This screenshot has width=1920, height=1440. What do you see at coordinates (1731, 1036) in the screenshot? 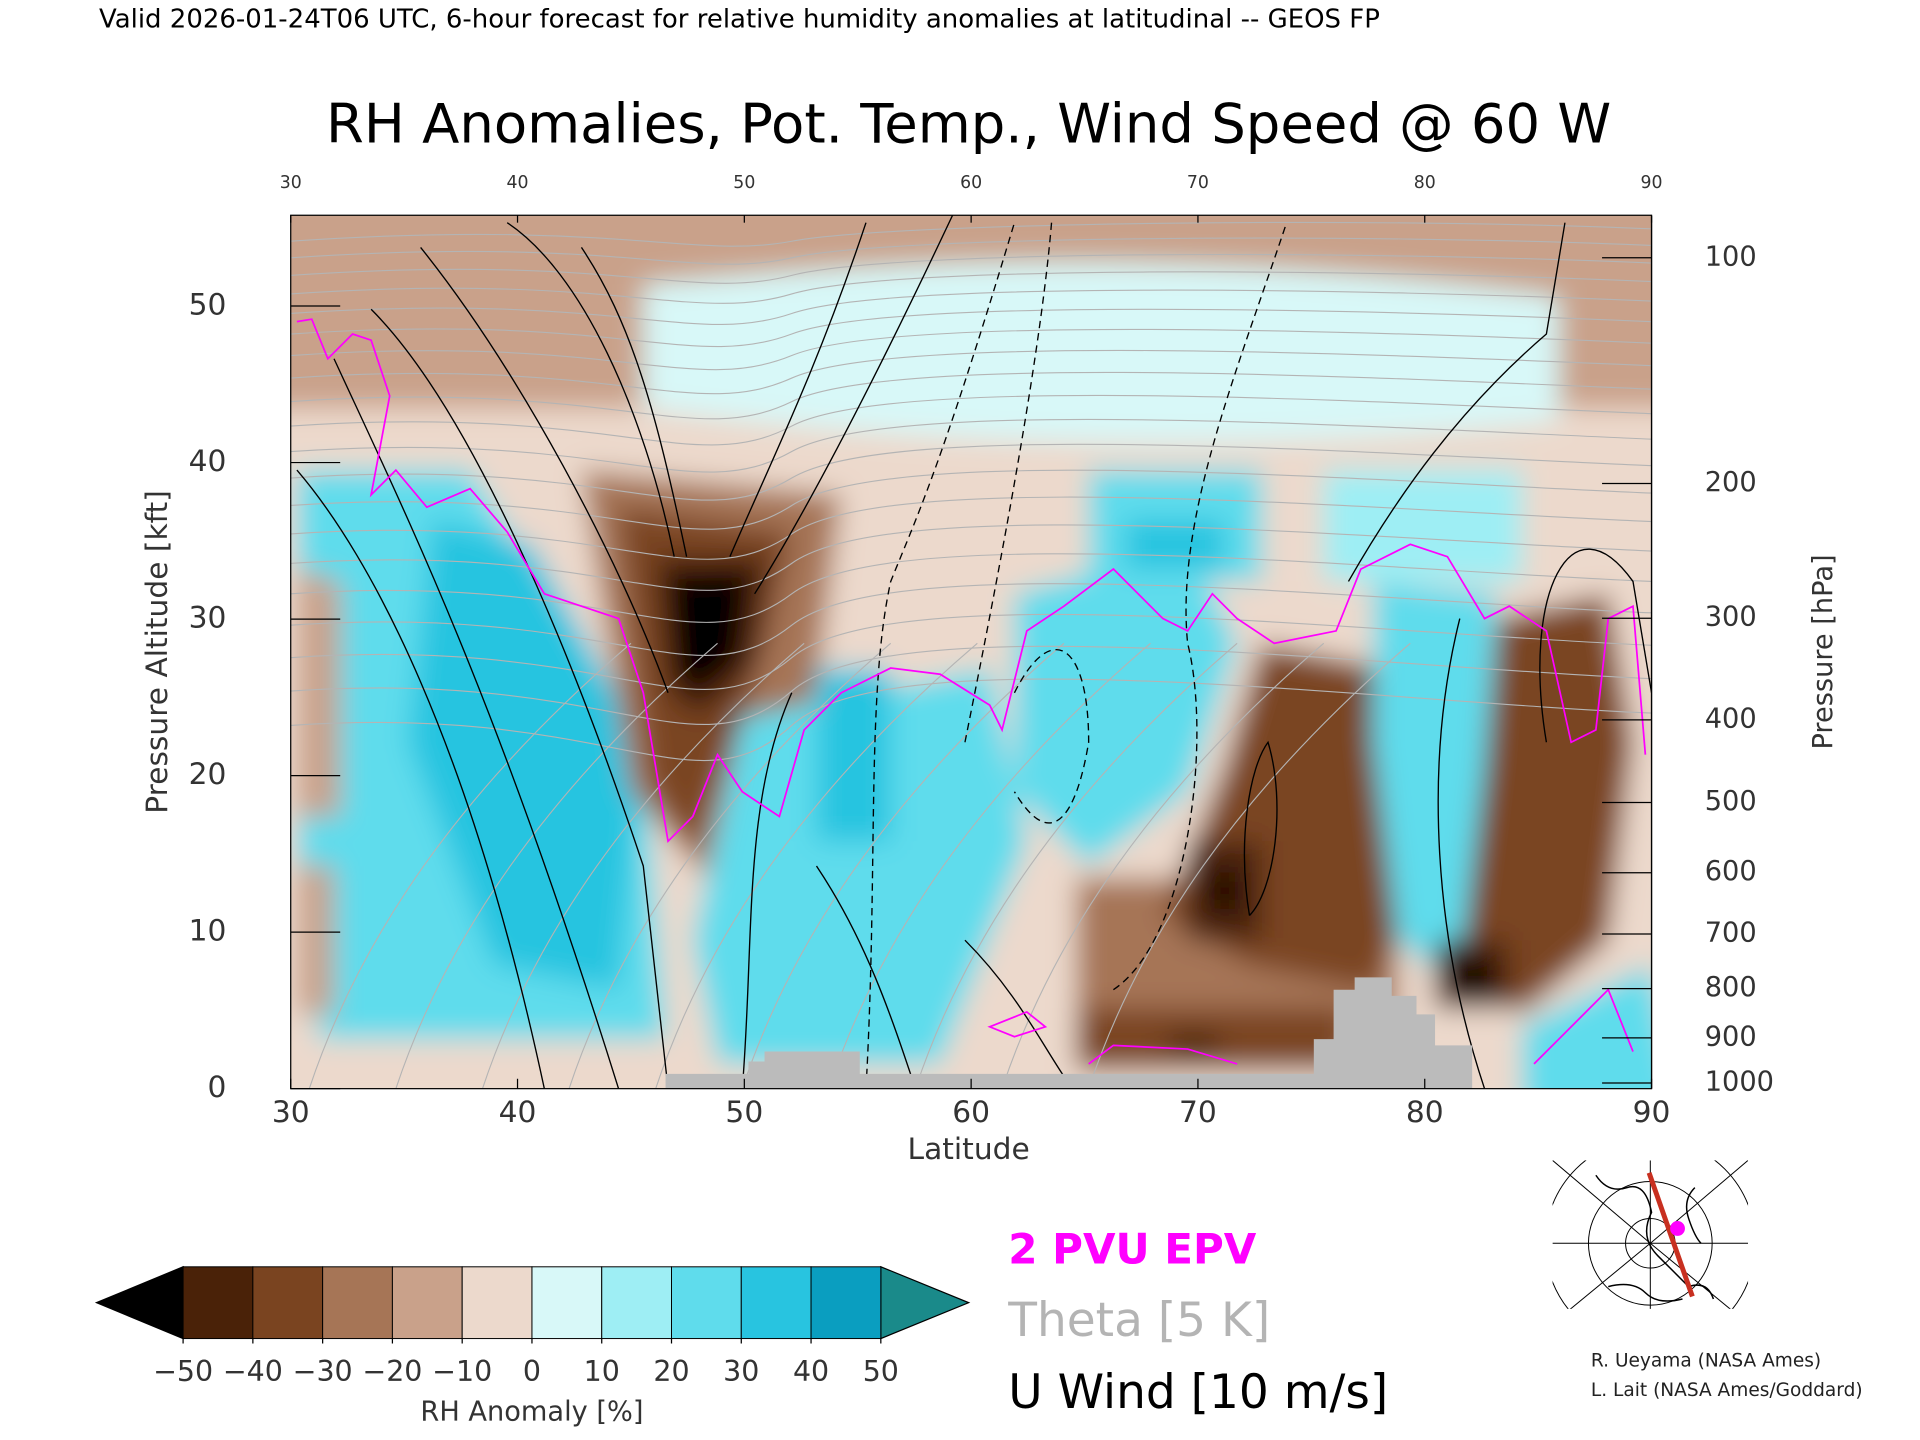
I see `y2-tick-label: 900` at bounding box center [1731, 1036].